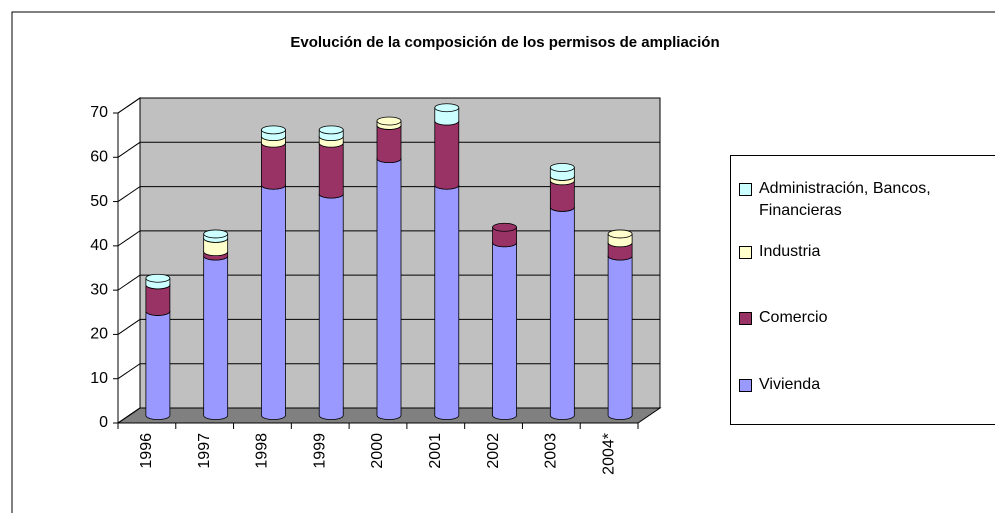  Describe the element at coordinates (377, 451) in the screenshot. I see `x-tick-label: 2000` at that location.